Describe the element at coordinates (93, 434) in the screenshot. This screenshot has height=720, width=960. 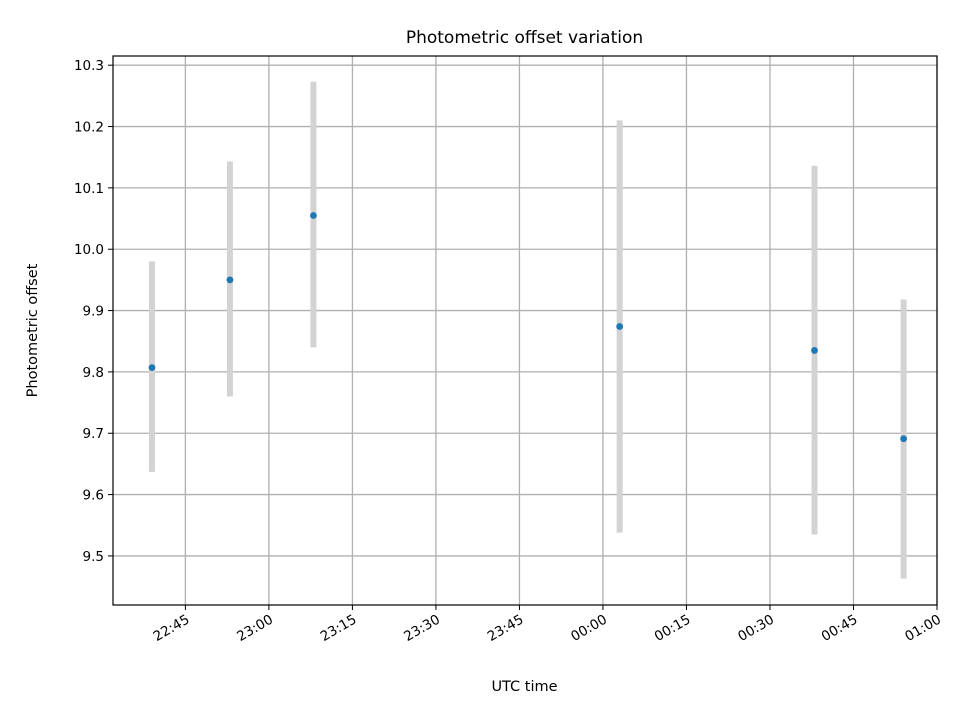
I see `y-tick-label: 9.7` at that location.